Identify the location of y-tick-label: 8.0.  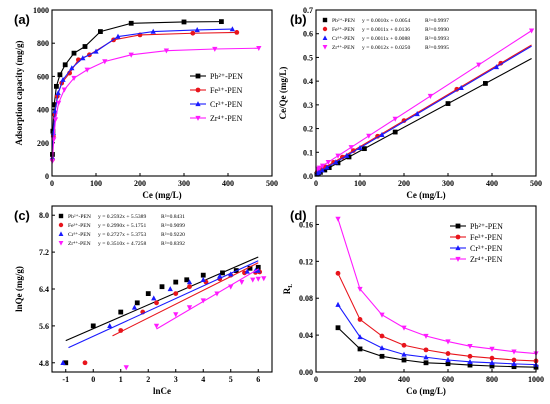
(44, 215).